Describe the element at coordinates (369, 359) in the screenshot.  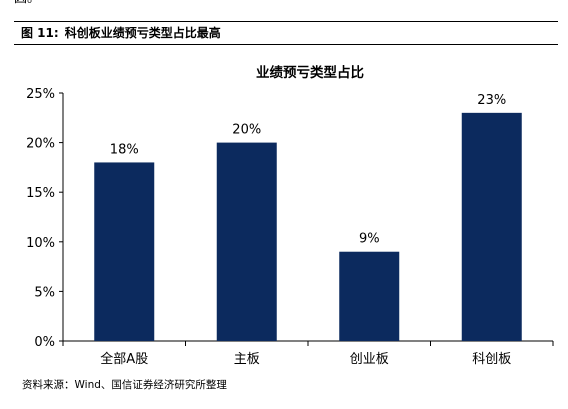
I see `x-tick-label: 创业板` at that location.